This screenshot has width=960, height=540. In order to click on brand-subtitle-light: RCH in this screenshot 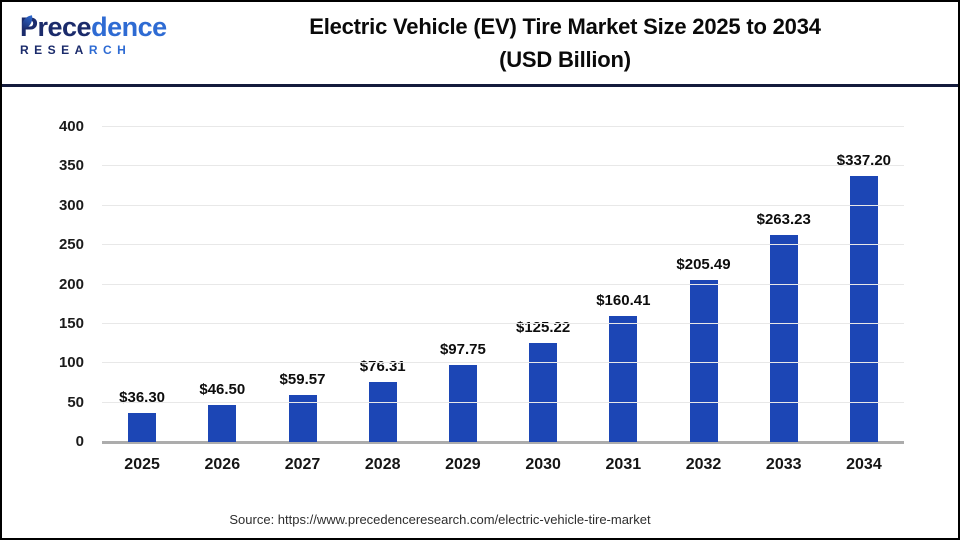, I will do `click(110, 50)`.